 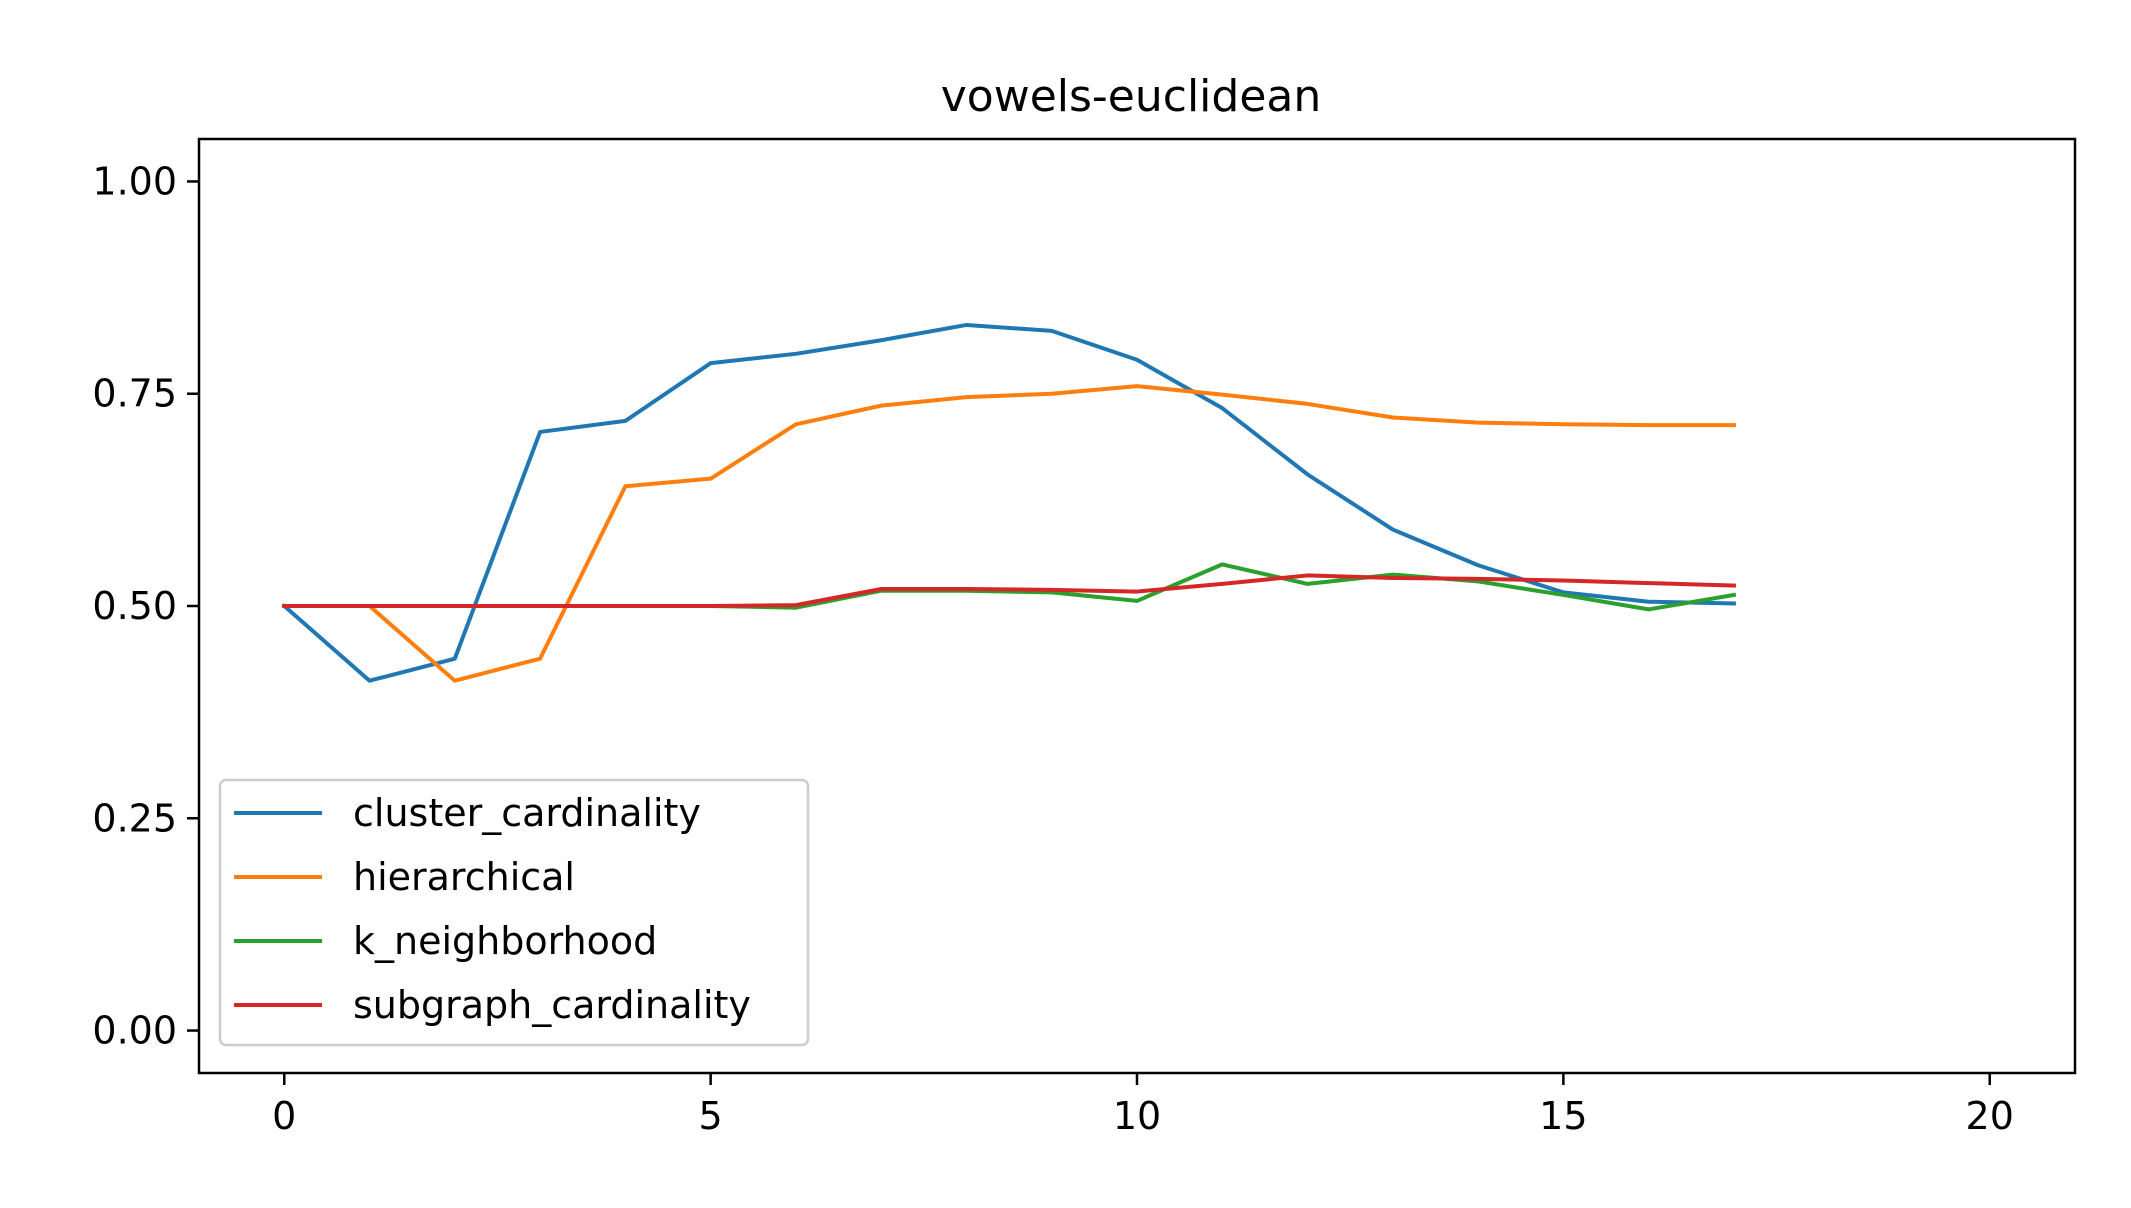 What do you see at coordinates (134, 818) in the screenshot?
I see `y-tick-label: 0.25` at bounding box center [134, 818].